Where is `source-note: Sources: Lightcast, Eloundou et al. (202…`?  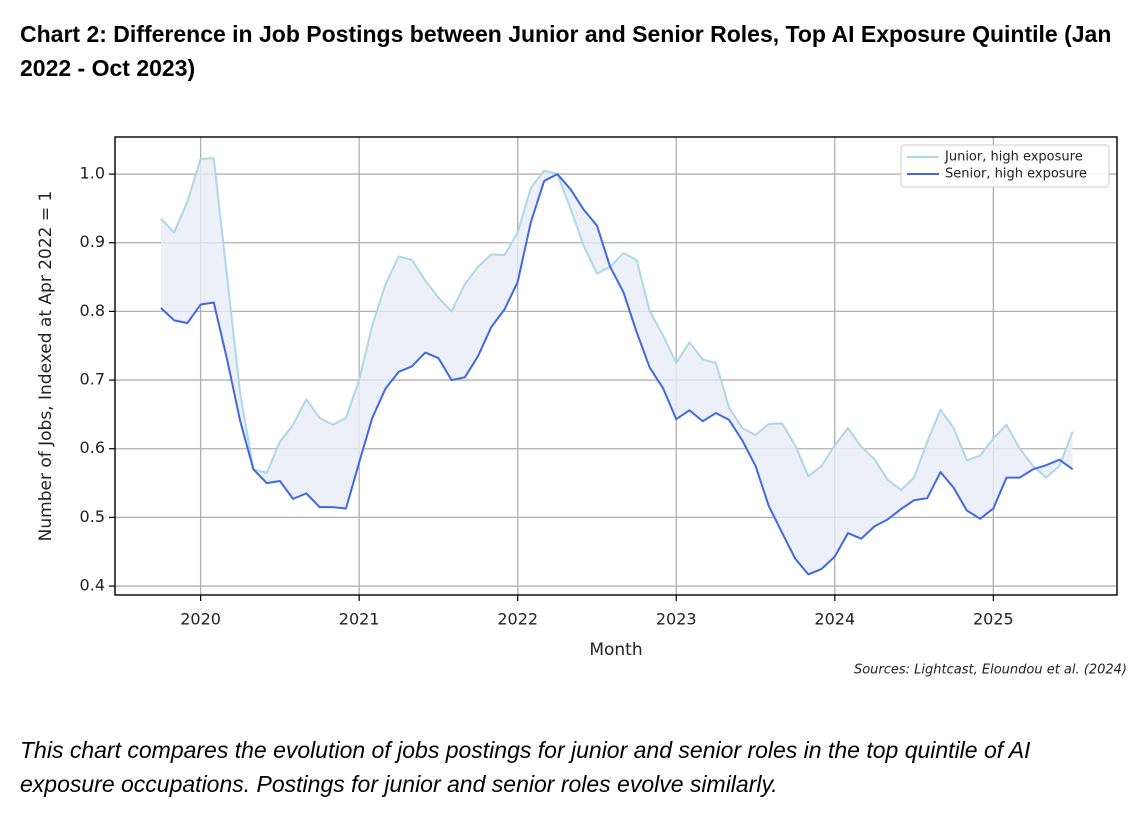
source-note: Sources: Lightcast, Eloundou et al. (202… is located at coordinates (990, 670).